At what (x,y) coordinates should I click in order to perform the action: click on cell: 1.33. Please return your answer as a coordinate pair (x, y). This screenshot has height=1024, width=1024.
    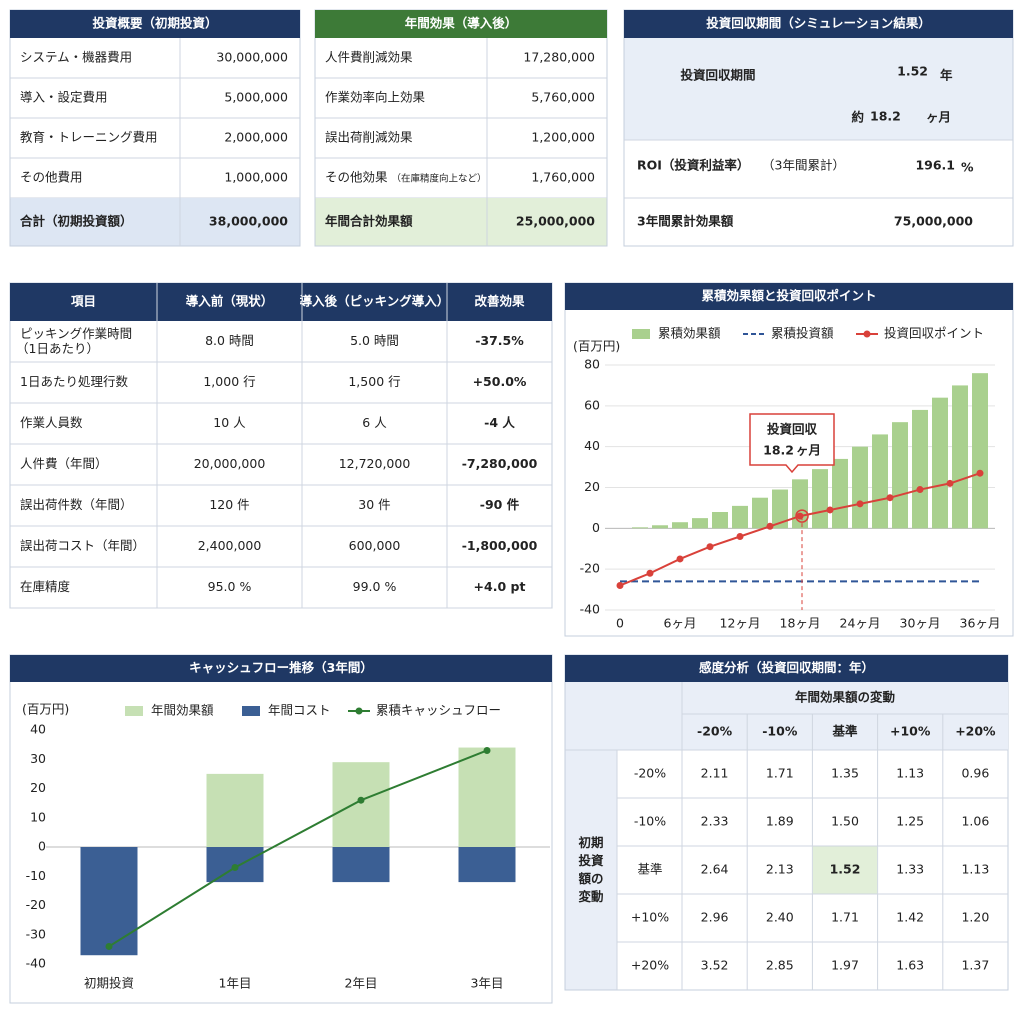
    Looking at the image, I should click on (910, 869).